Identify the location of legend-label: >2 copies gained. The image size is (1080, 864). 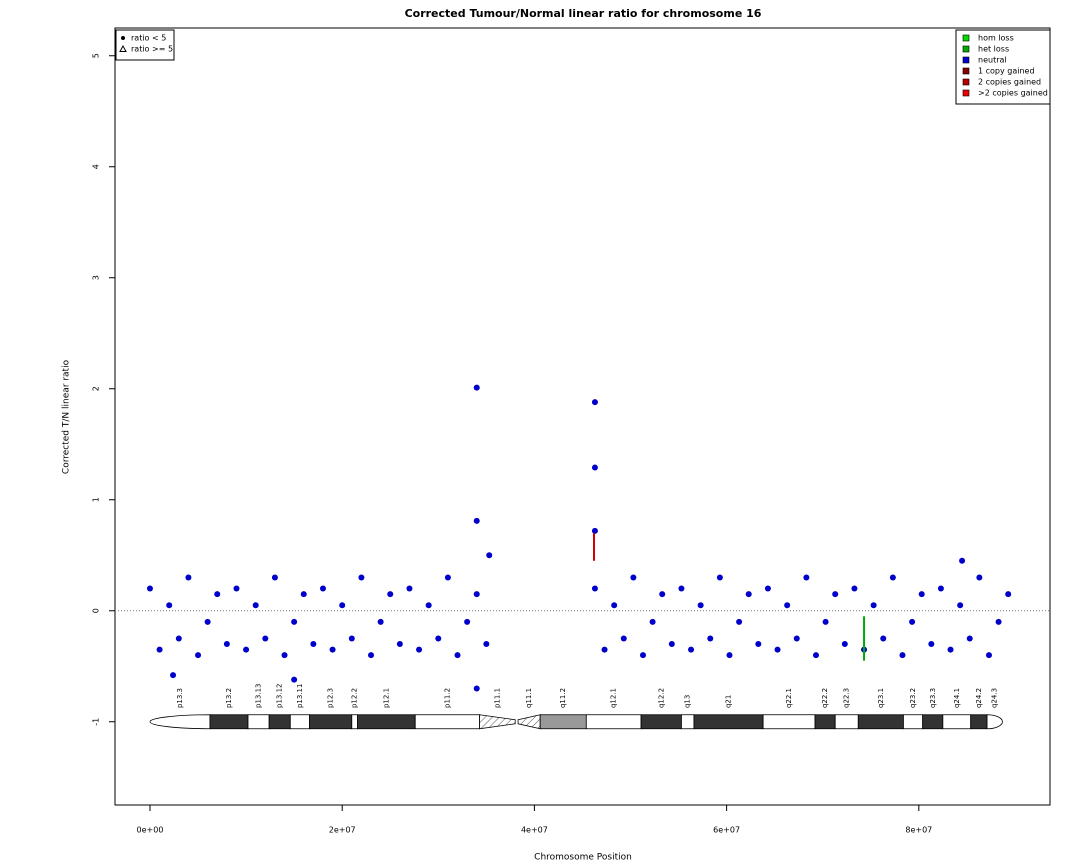
(1013, 93).